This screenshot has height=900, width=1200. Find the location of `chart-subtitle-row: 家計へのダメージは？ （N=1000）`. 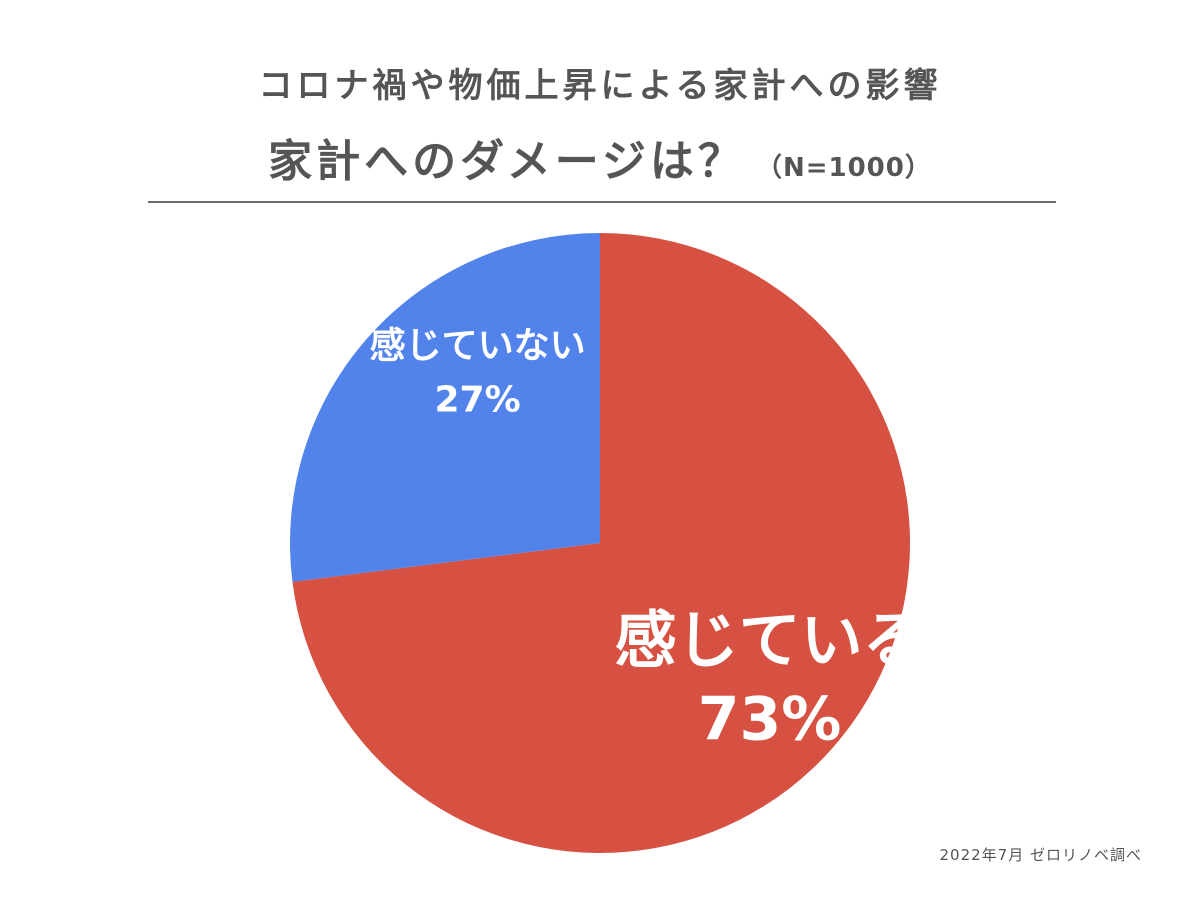

chart-subtitle-row: 家計へのダメージは？ （N=1000） is located at coordinates (600, 157).